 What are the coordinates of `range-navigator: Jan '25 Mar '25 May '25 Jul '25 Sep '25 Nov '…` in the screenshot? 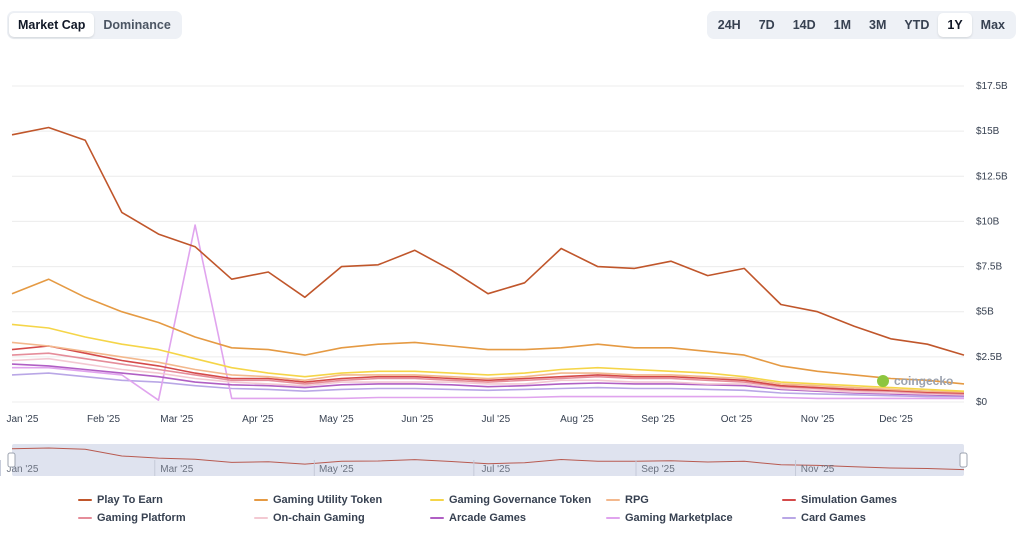 It's located at (512, 461).